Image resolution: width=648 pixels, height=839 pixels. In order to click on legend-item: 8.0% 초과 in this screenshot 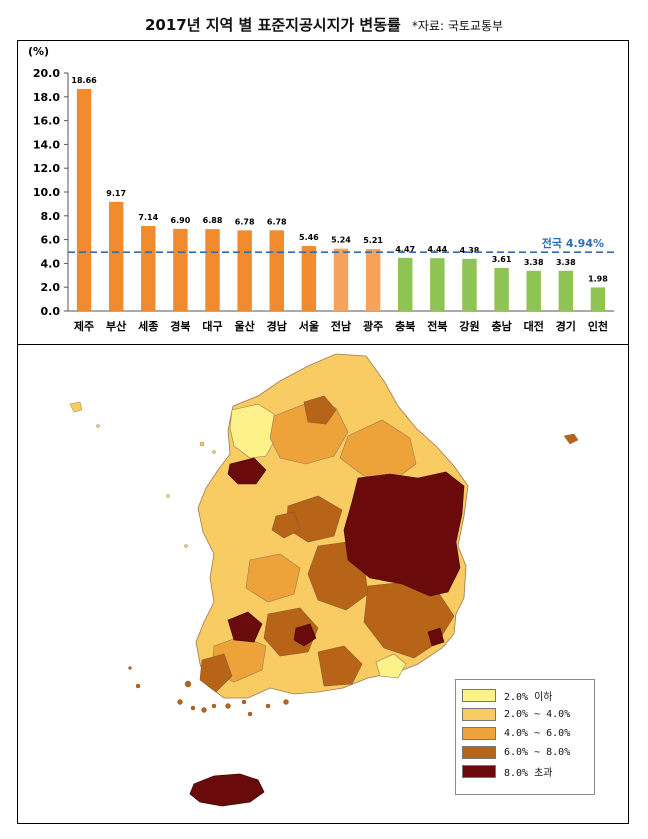, I will do `click(528, 771)`.